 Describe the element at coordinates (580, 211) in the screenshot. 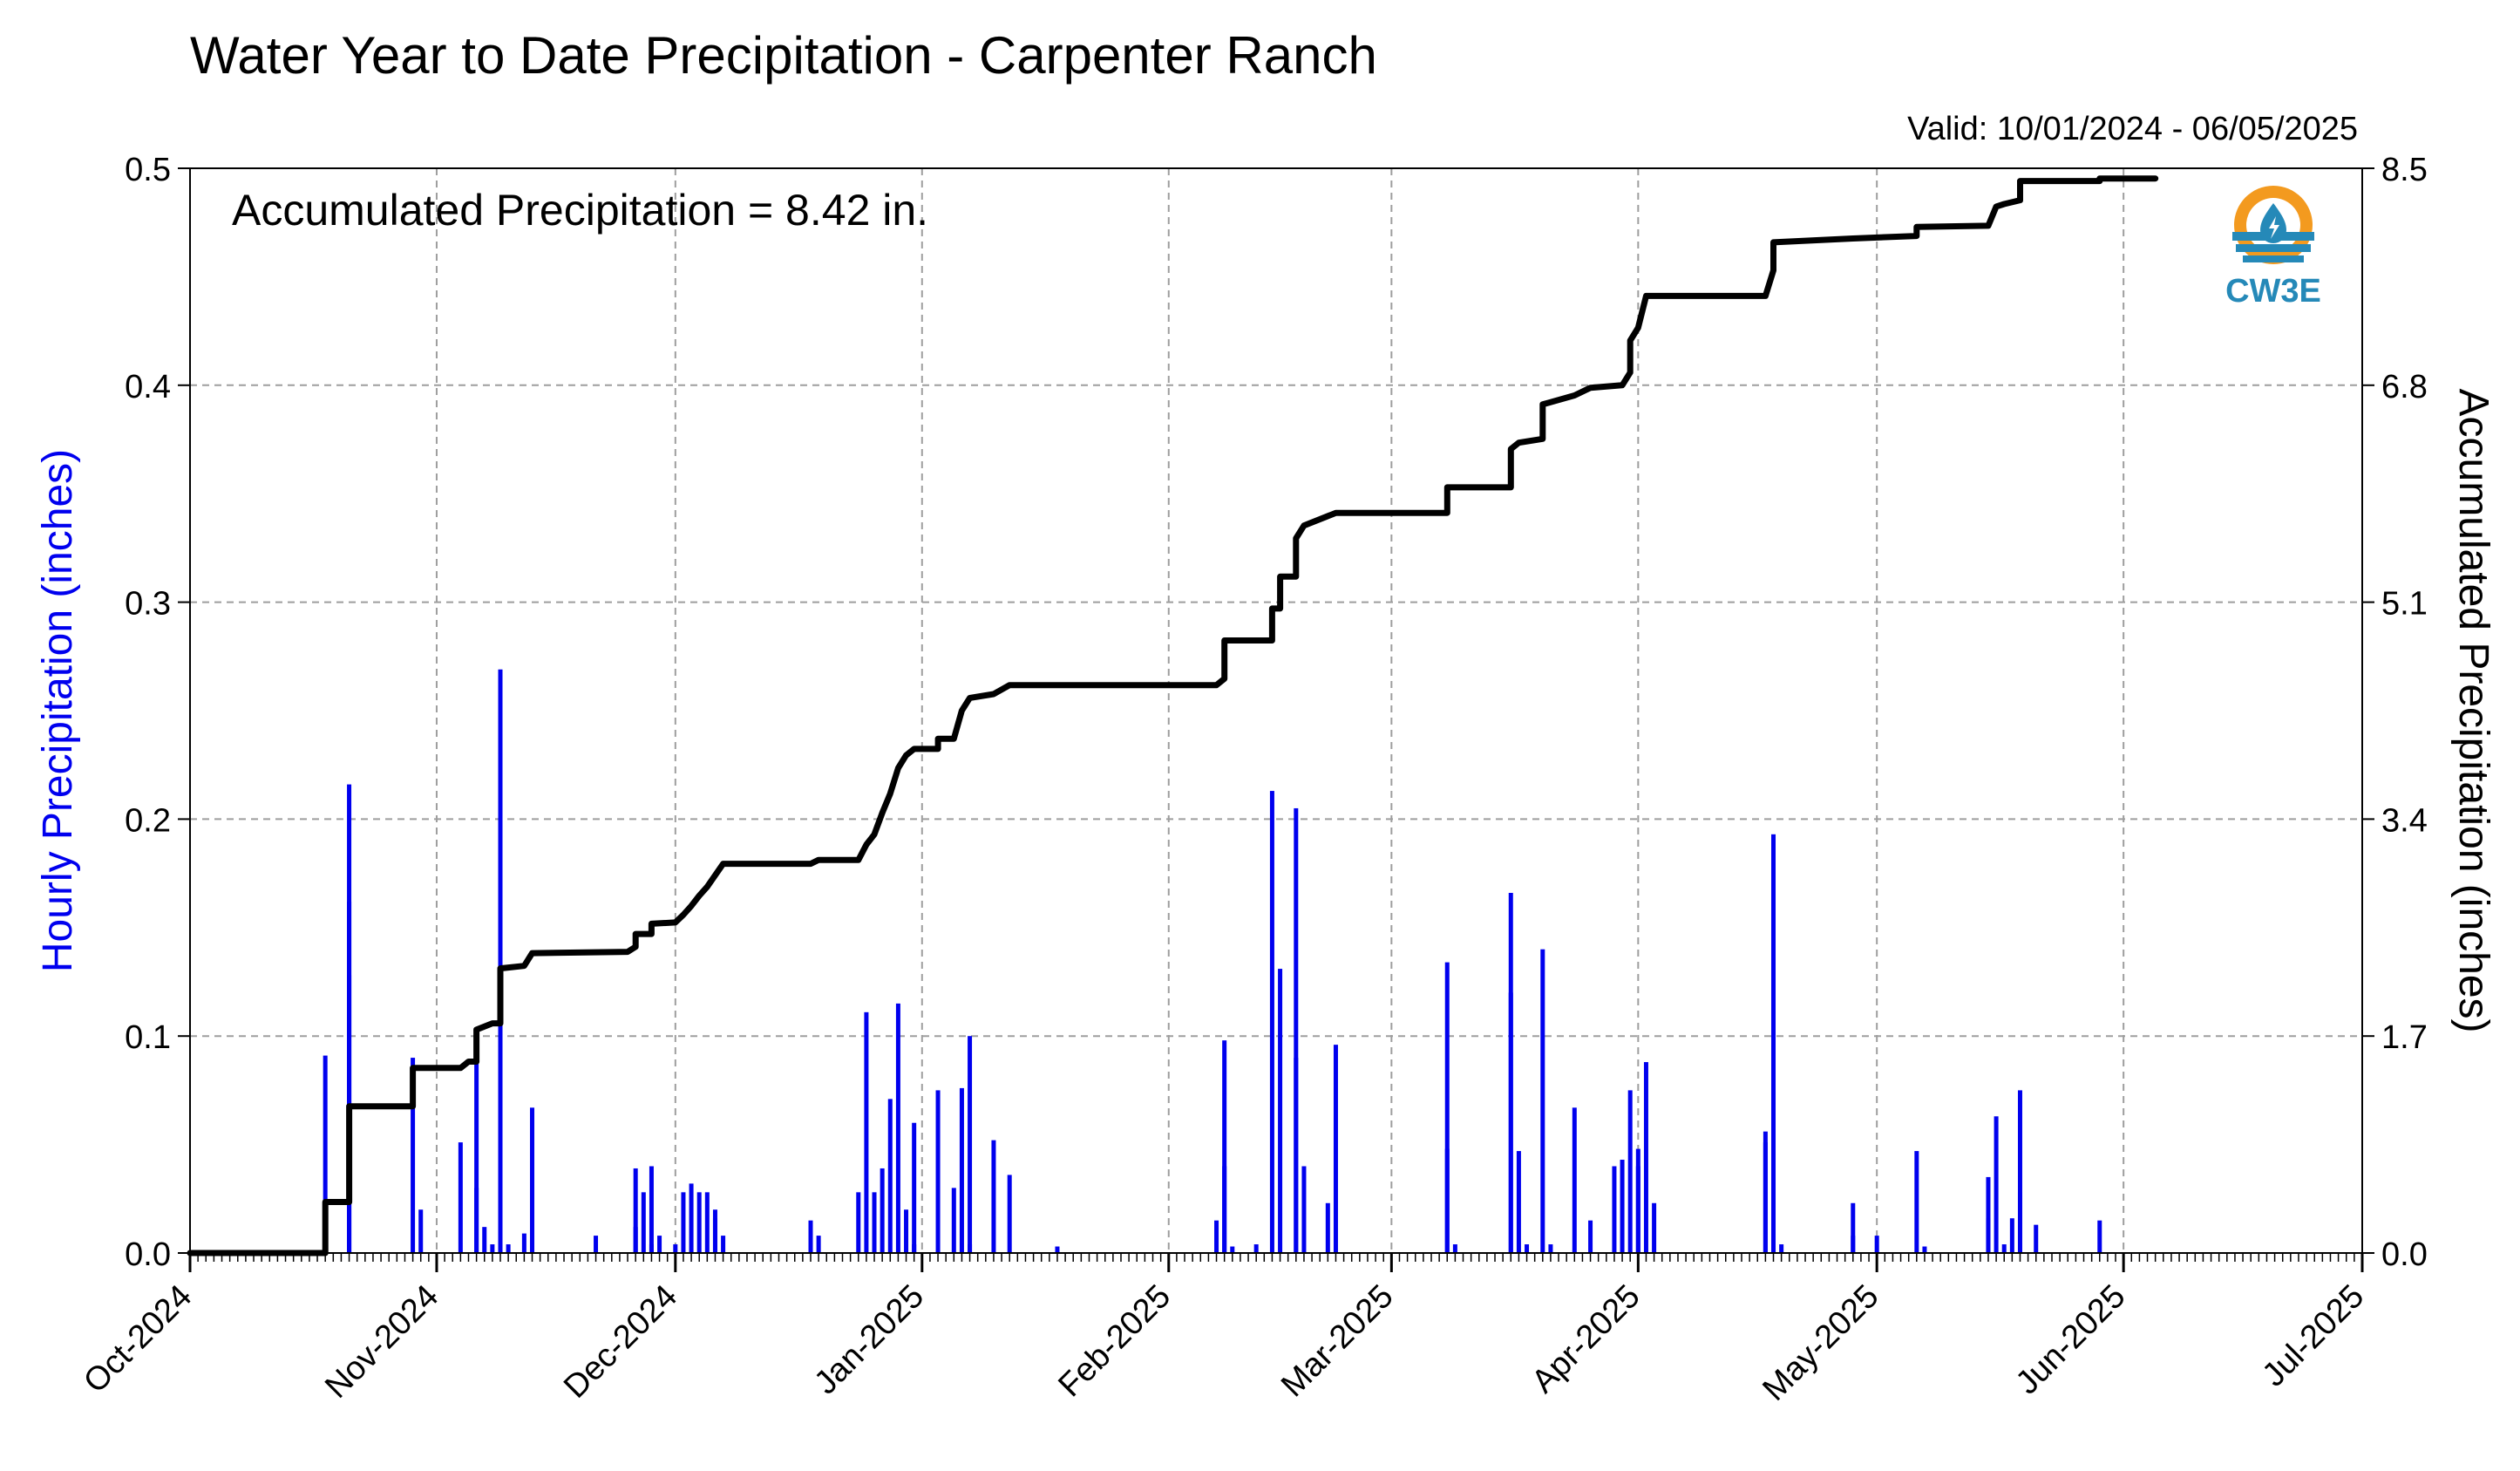

I see `accumulated-total-annotation: Accumulated Precipitation = 8.42 in.` at that location.